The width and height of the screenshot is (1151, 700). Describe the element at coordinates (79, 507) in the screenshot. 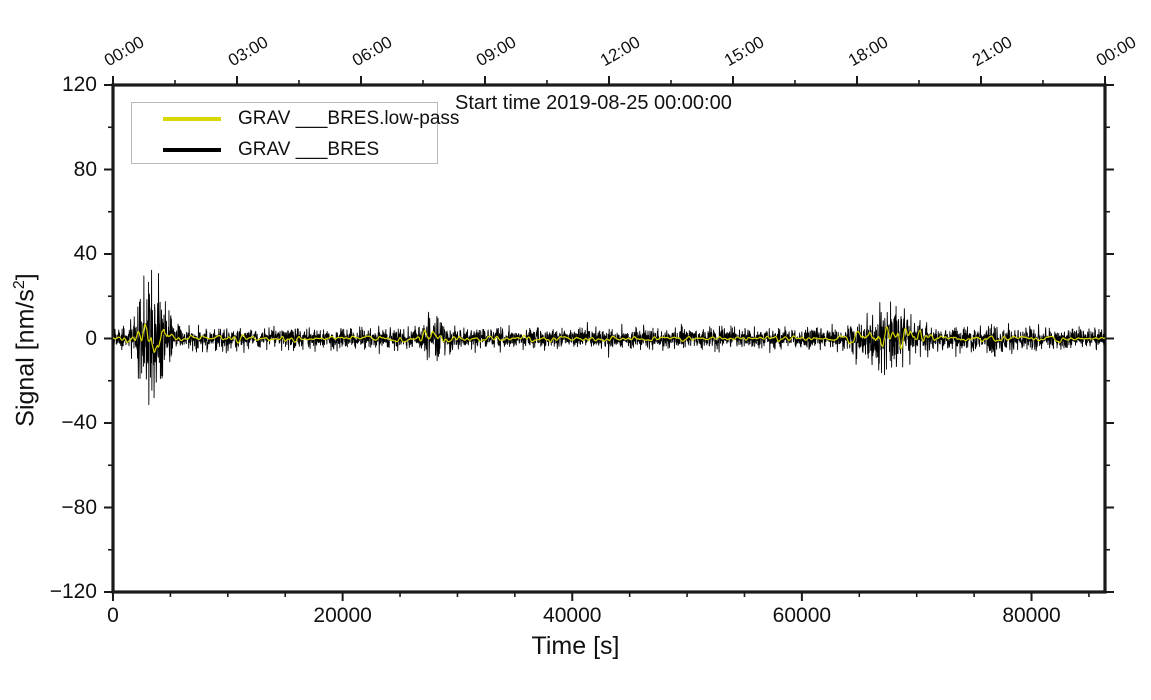

I see `y-tick-label: −80` at that location.